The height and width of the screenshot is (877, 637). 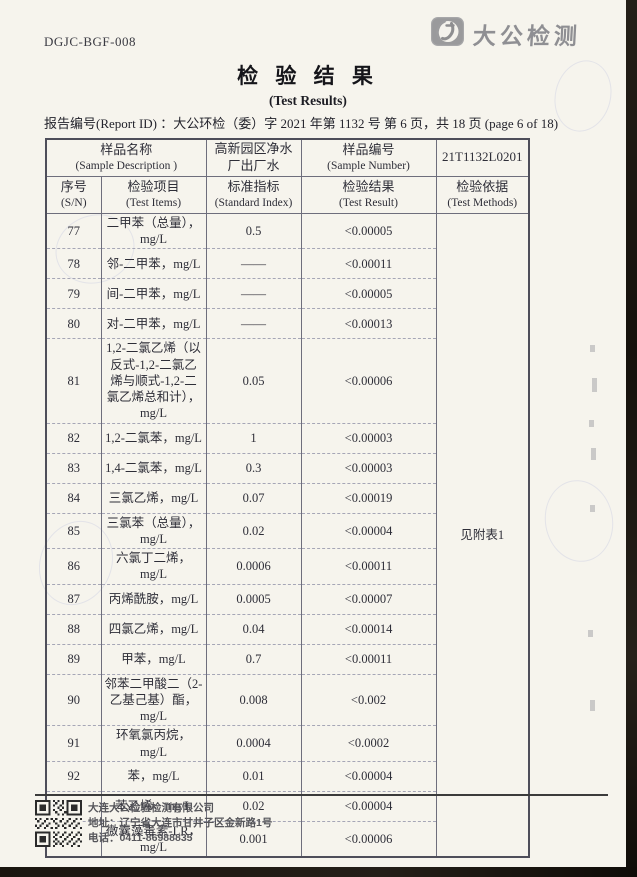 What do you see at coordinates (253, 468) in the screenshot?
I see `cell-index: 0.3` at bounding box center [253, 468].